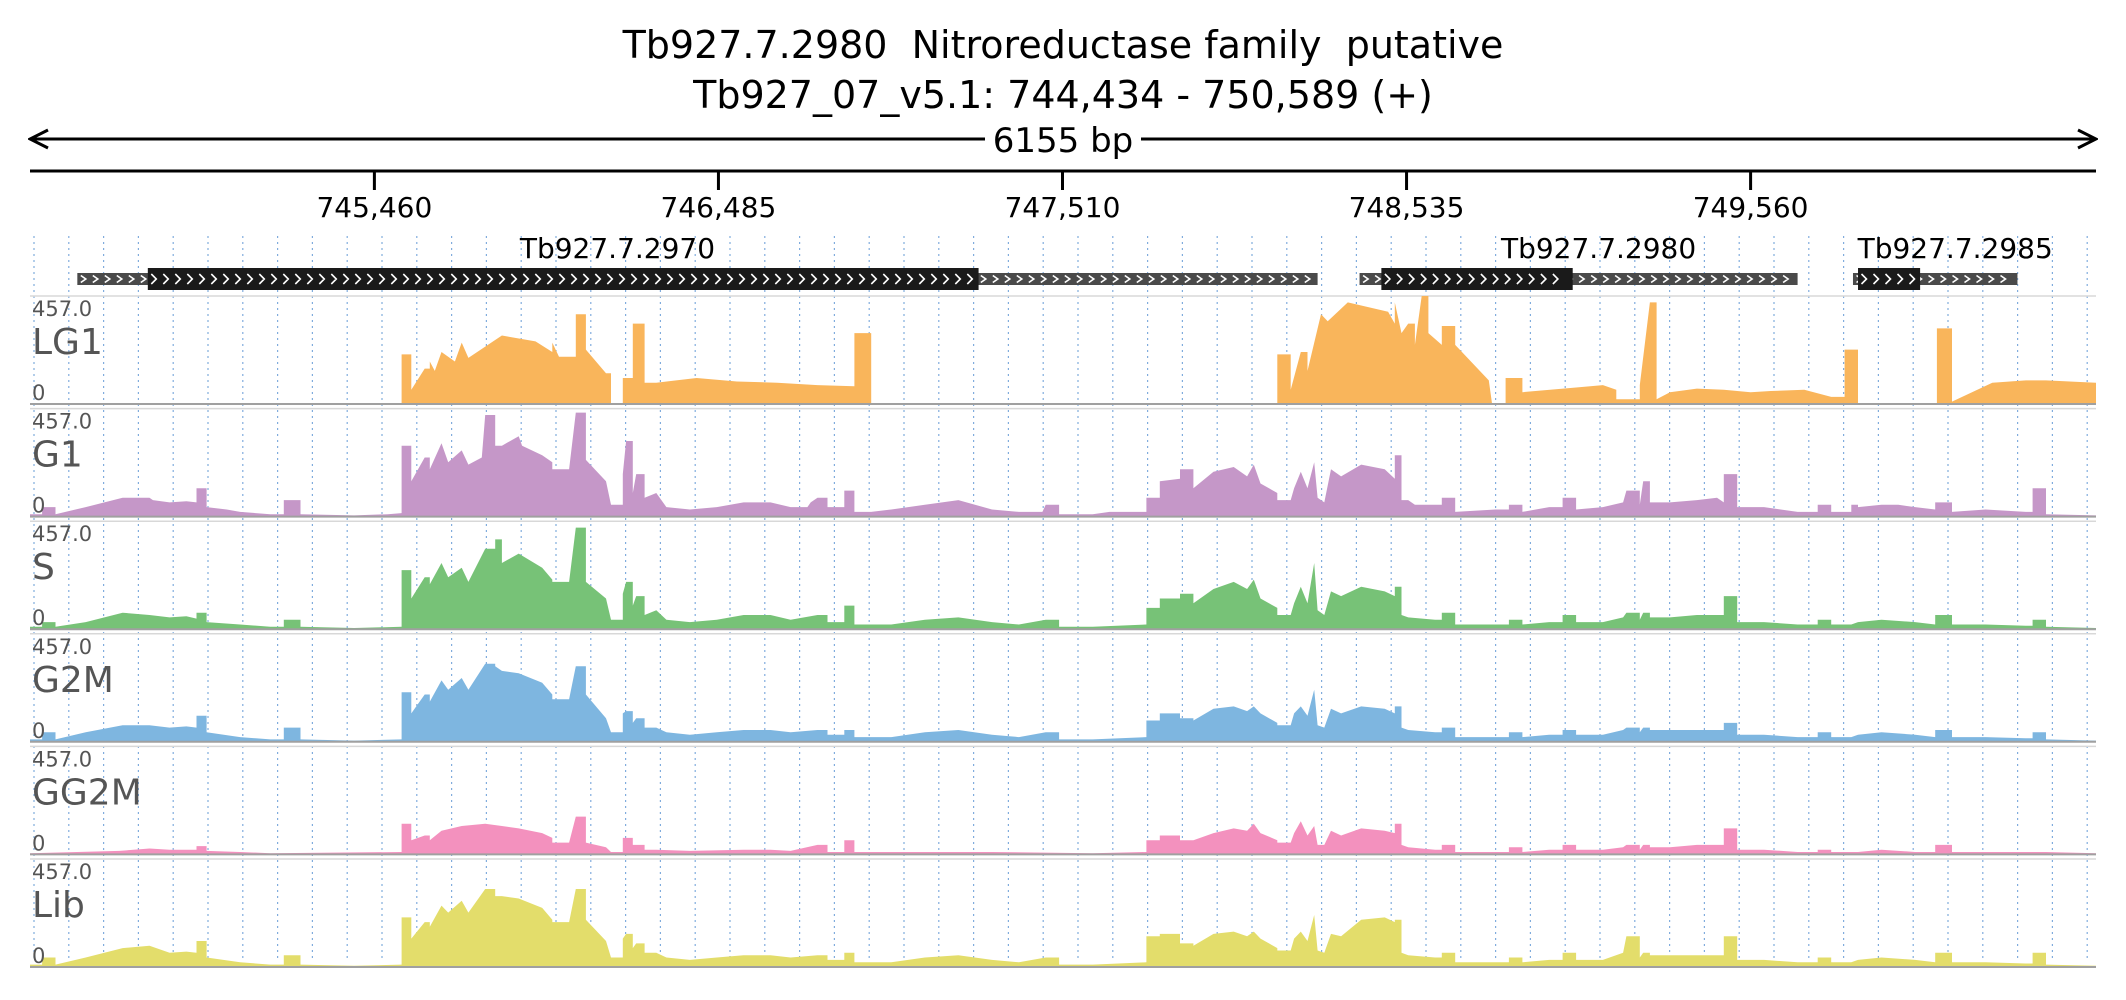  I want to click on span-label-bg, so click(1063, 138).